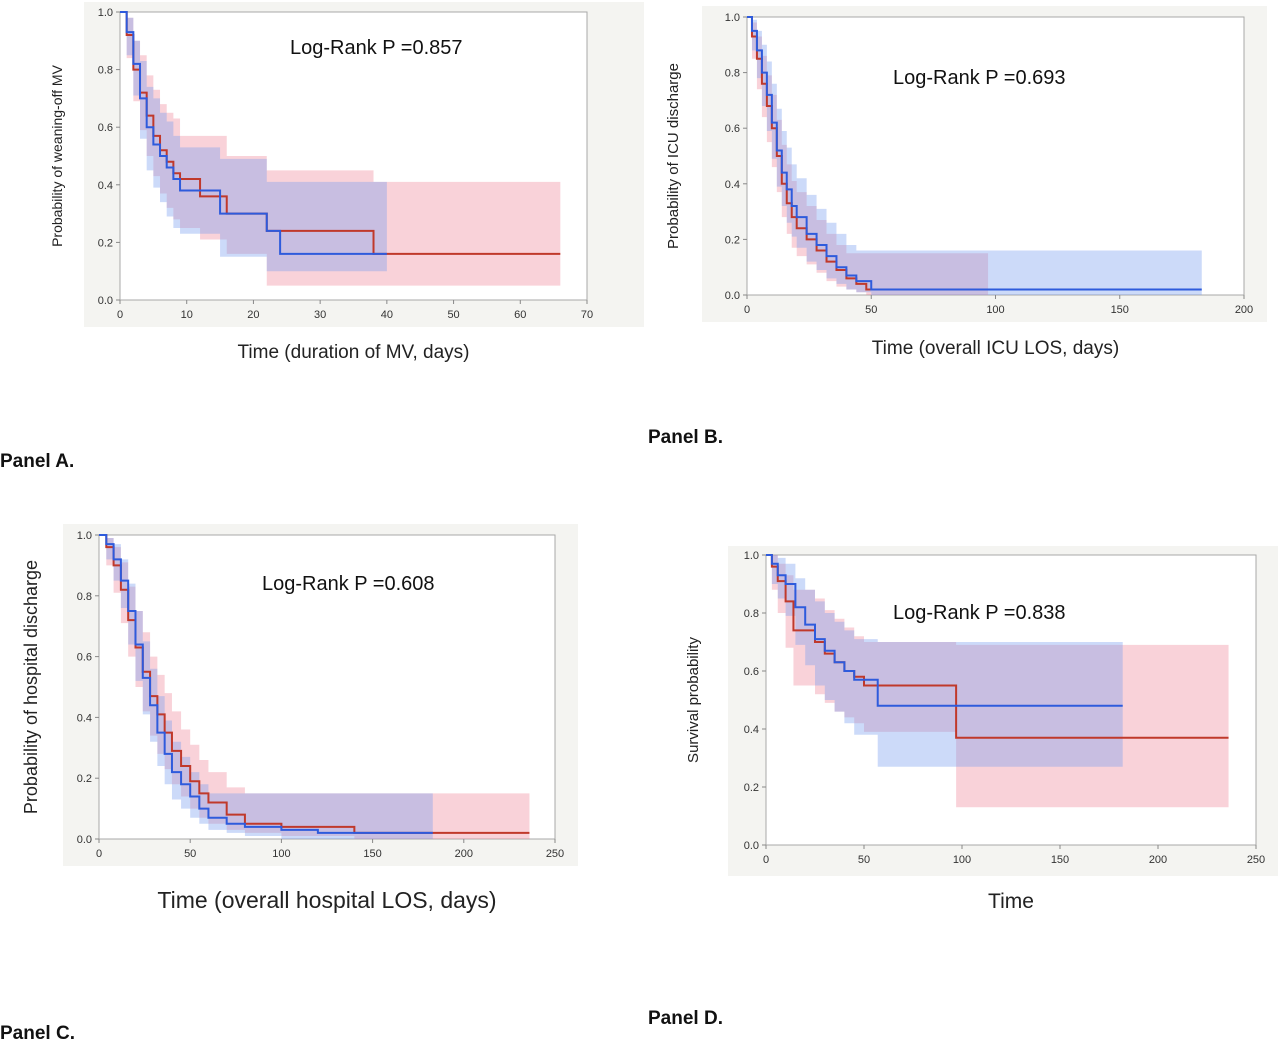 The image size is (1280, 1045). I want to click on log-rank-annotation: Log-Rank P =0.838, so click(979, 613).